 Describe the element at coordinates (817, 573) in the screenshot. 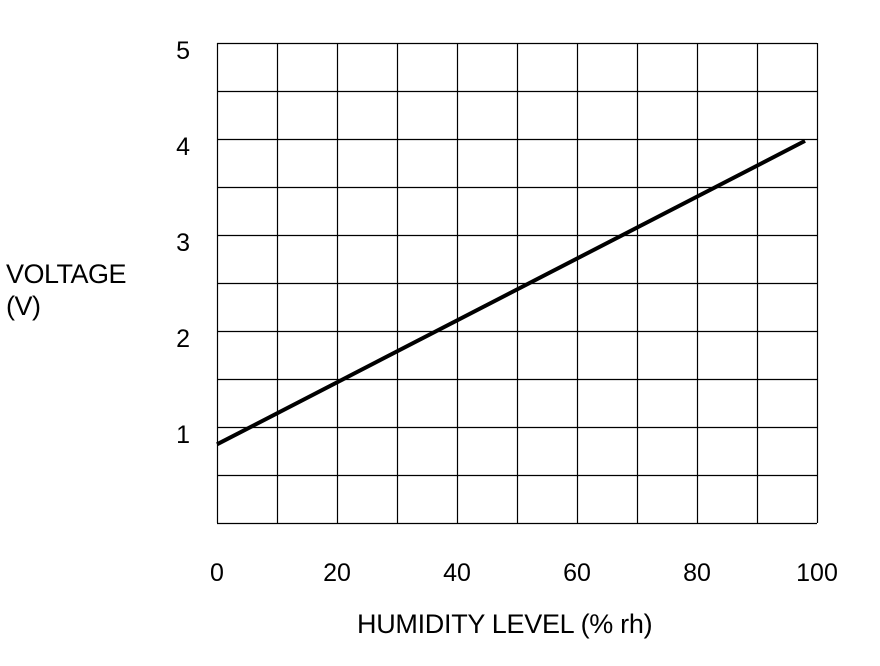

I see `x-tick-label-5: 100` at that location.